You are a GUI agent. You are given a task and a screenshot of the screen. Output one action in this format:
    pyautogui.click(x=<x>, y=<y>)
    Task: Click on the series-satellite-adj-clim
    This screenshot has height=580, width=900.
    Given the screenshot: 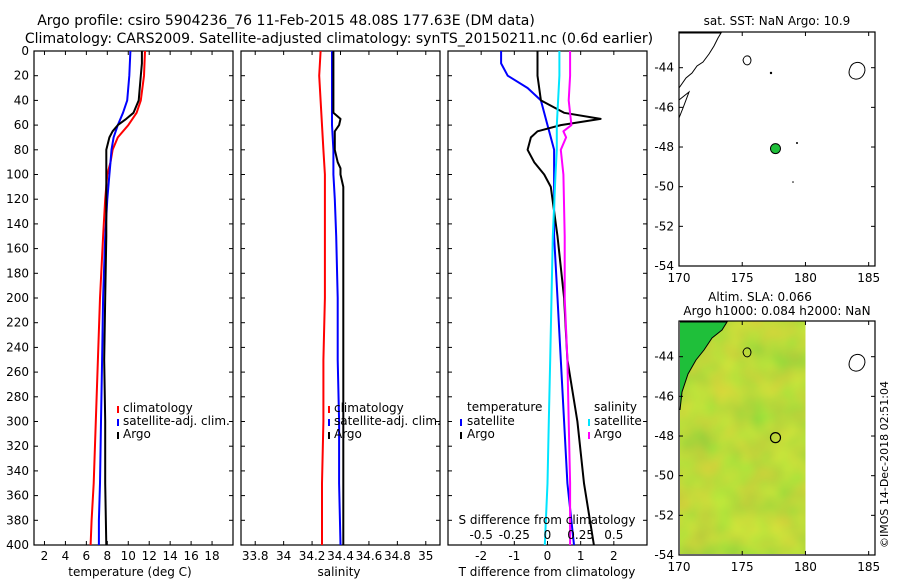 What is the action you would take?
    pyautogui.click(x=336, y=298)
    